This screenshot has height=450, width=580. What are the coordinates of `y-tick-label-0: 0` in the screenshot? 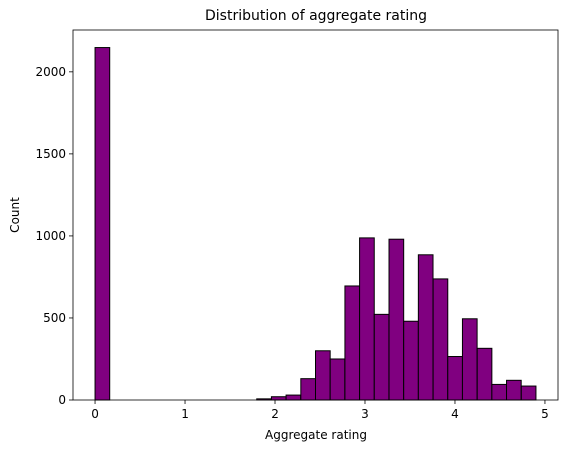 It's located at (62, 400).